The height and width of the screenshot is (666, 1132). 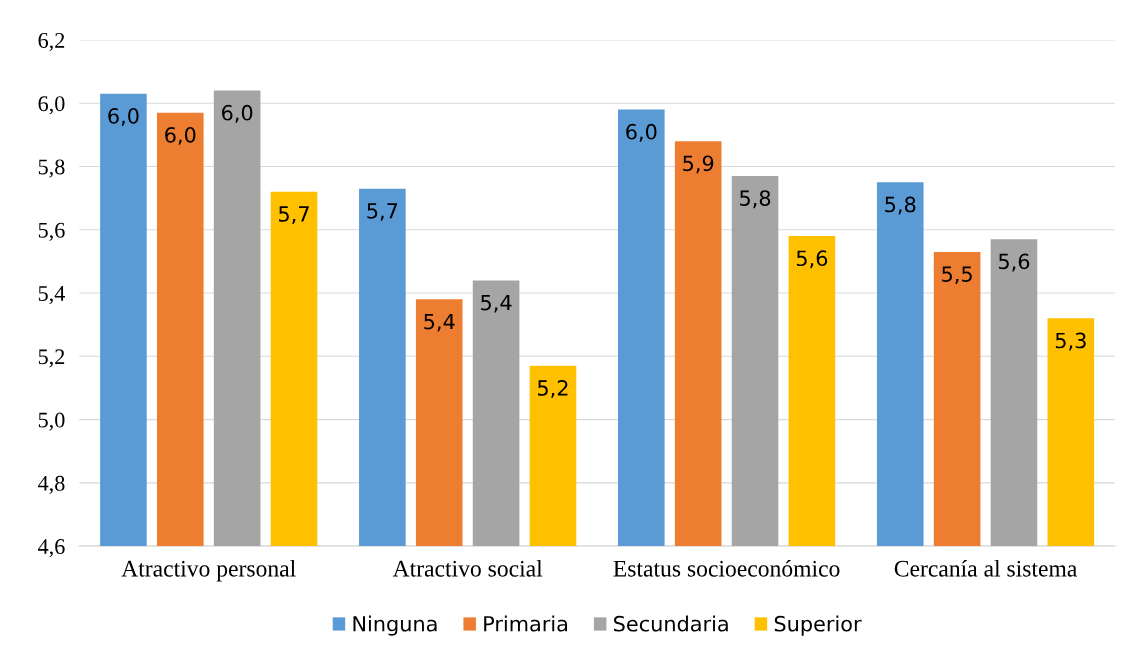 What do you see at coordinates (51, 548) in the screenshot?
I see `y-tick-label: 4,6` at bounding box center [51, 548].